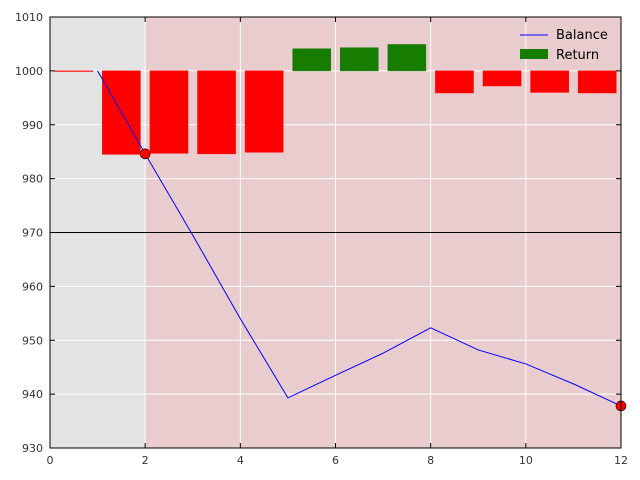 Image resolution: width=640 pixels, height=480 pixels. Describe the element at coordinates (526, 460) in the screenshot. I see `x-tick-label-5: 10` at that location.